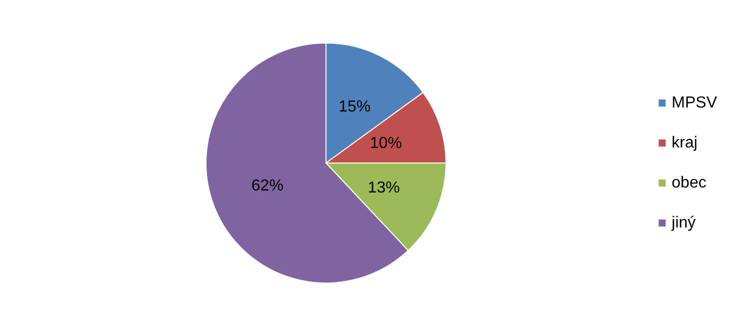 This screenshot has width=750, height=326. Describe the element at coordinates (695, 103) in the screenshot. I see `legend-label: MPSV` at that location.